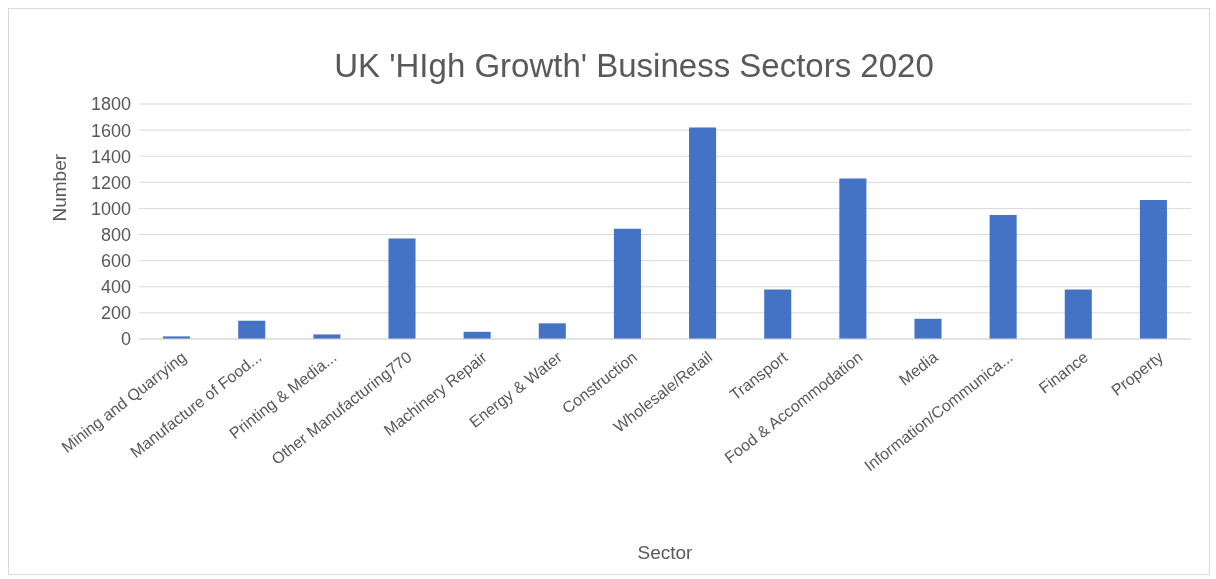 Image resolution: width=1216 pixels, height=579 pixels. Describe the element at coordinates (125, 339) in the screenshot. I see `y-tick-label: 0` at that location.